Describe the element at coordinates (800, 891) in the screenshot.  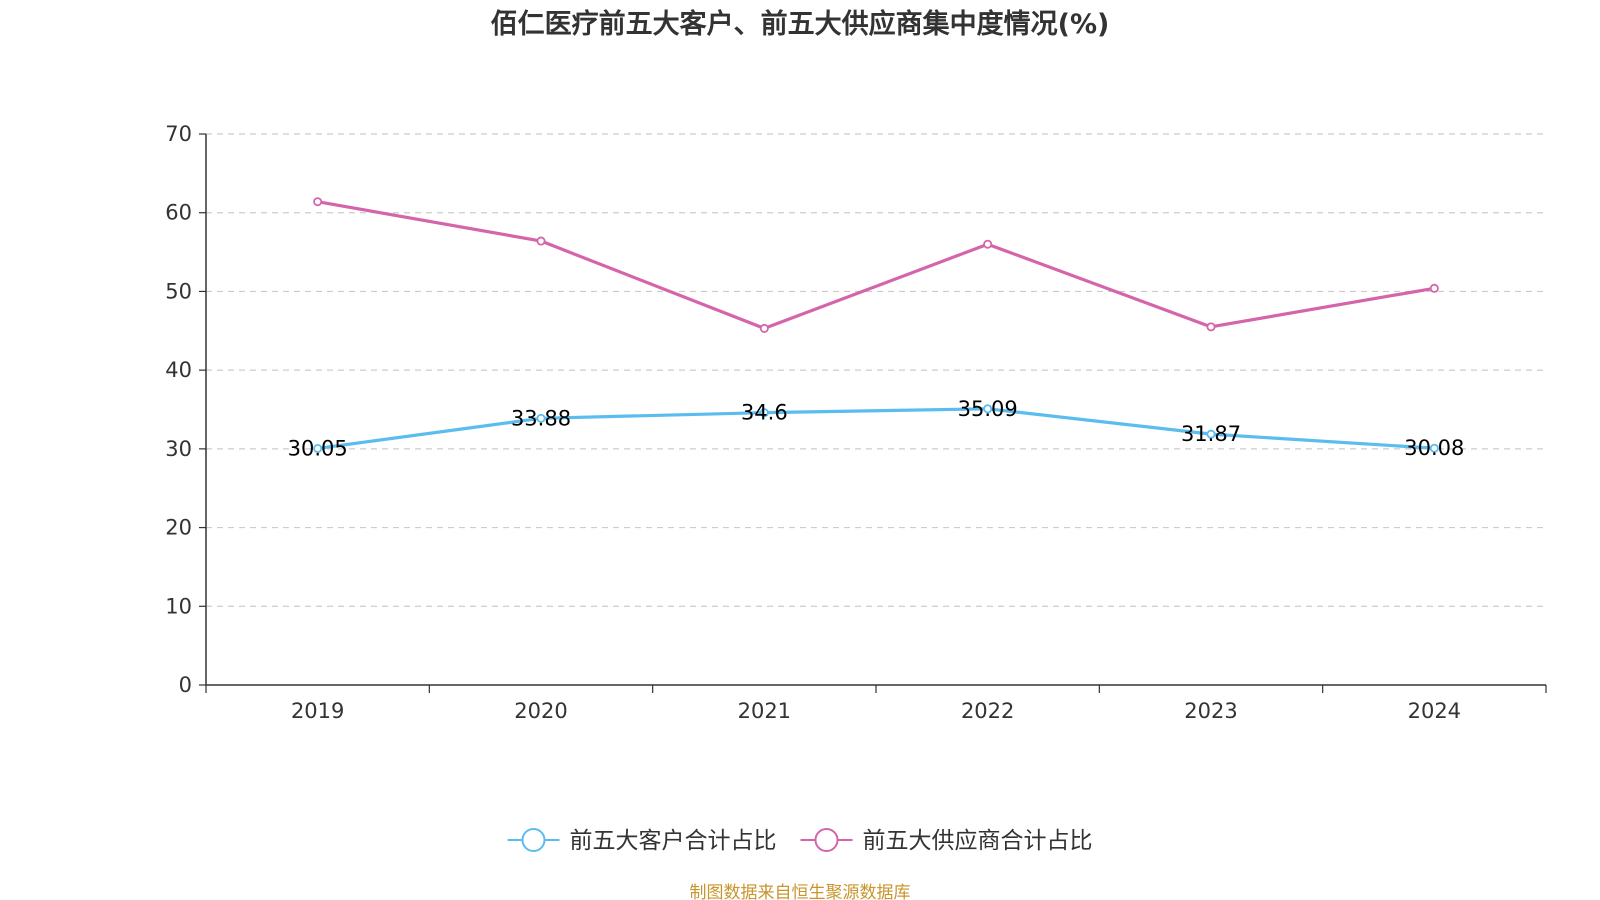
I see `source-note: 制图数据来自恒生聚源数据库` at that location.